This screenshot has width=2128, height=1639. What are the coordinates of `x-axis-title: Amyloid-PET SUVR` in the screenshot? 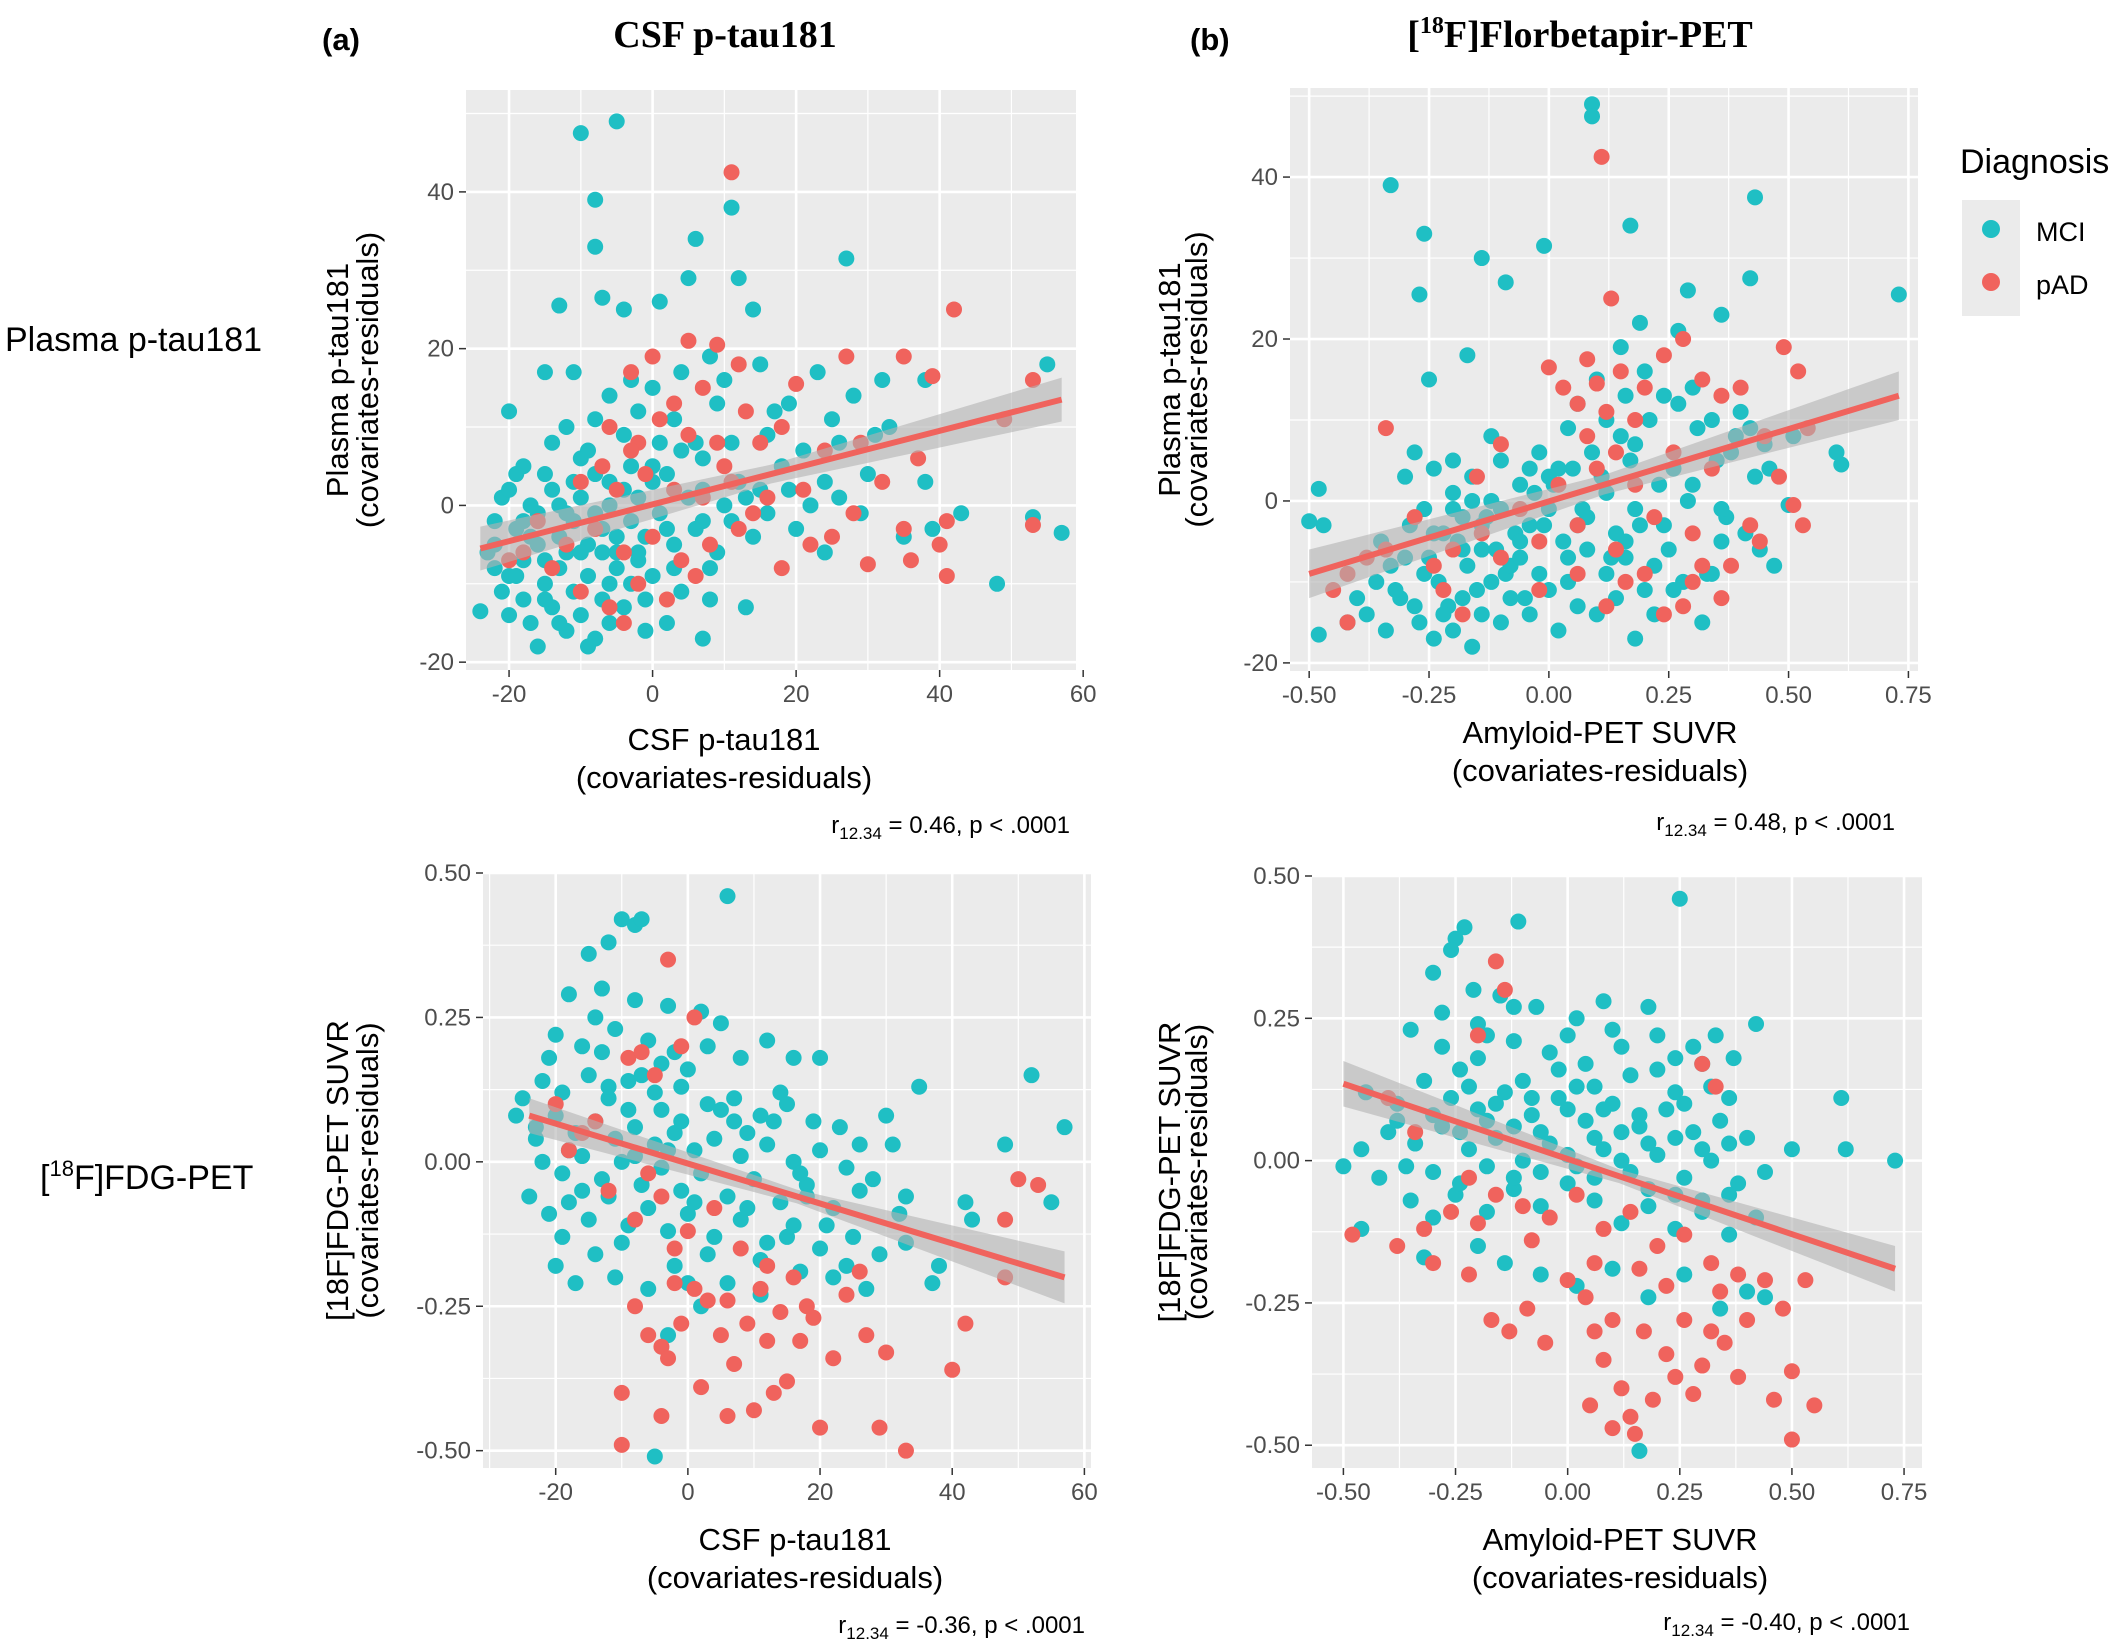 It's located at (1619, 1539).